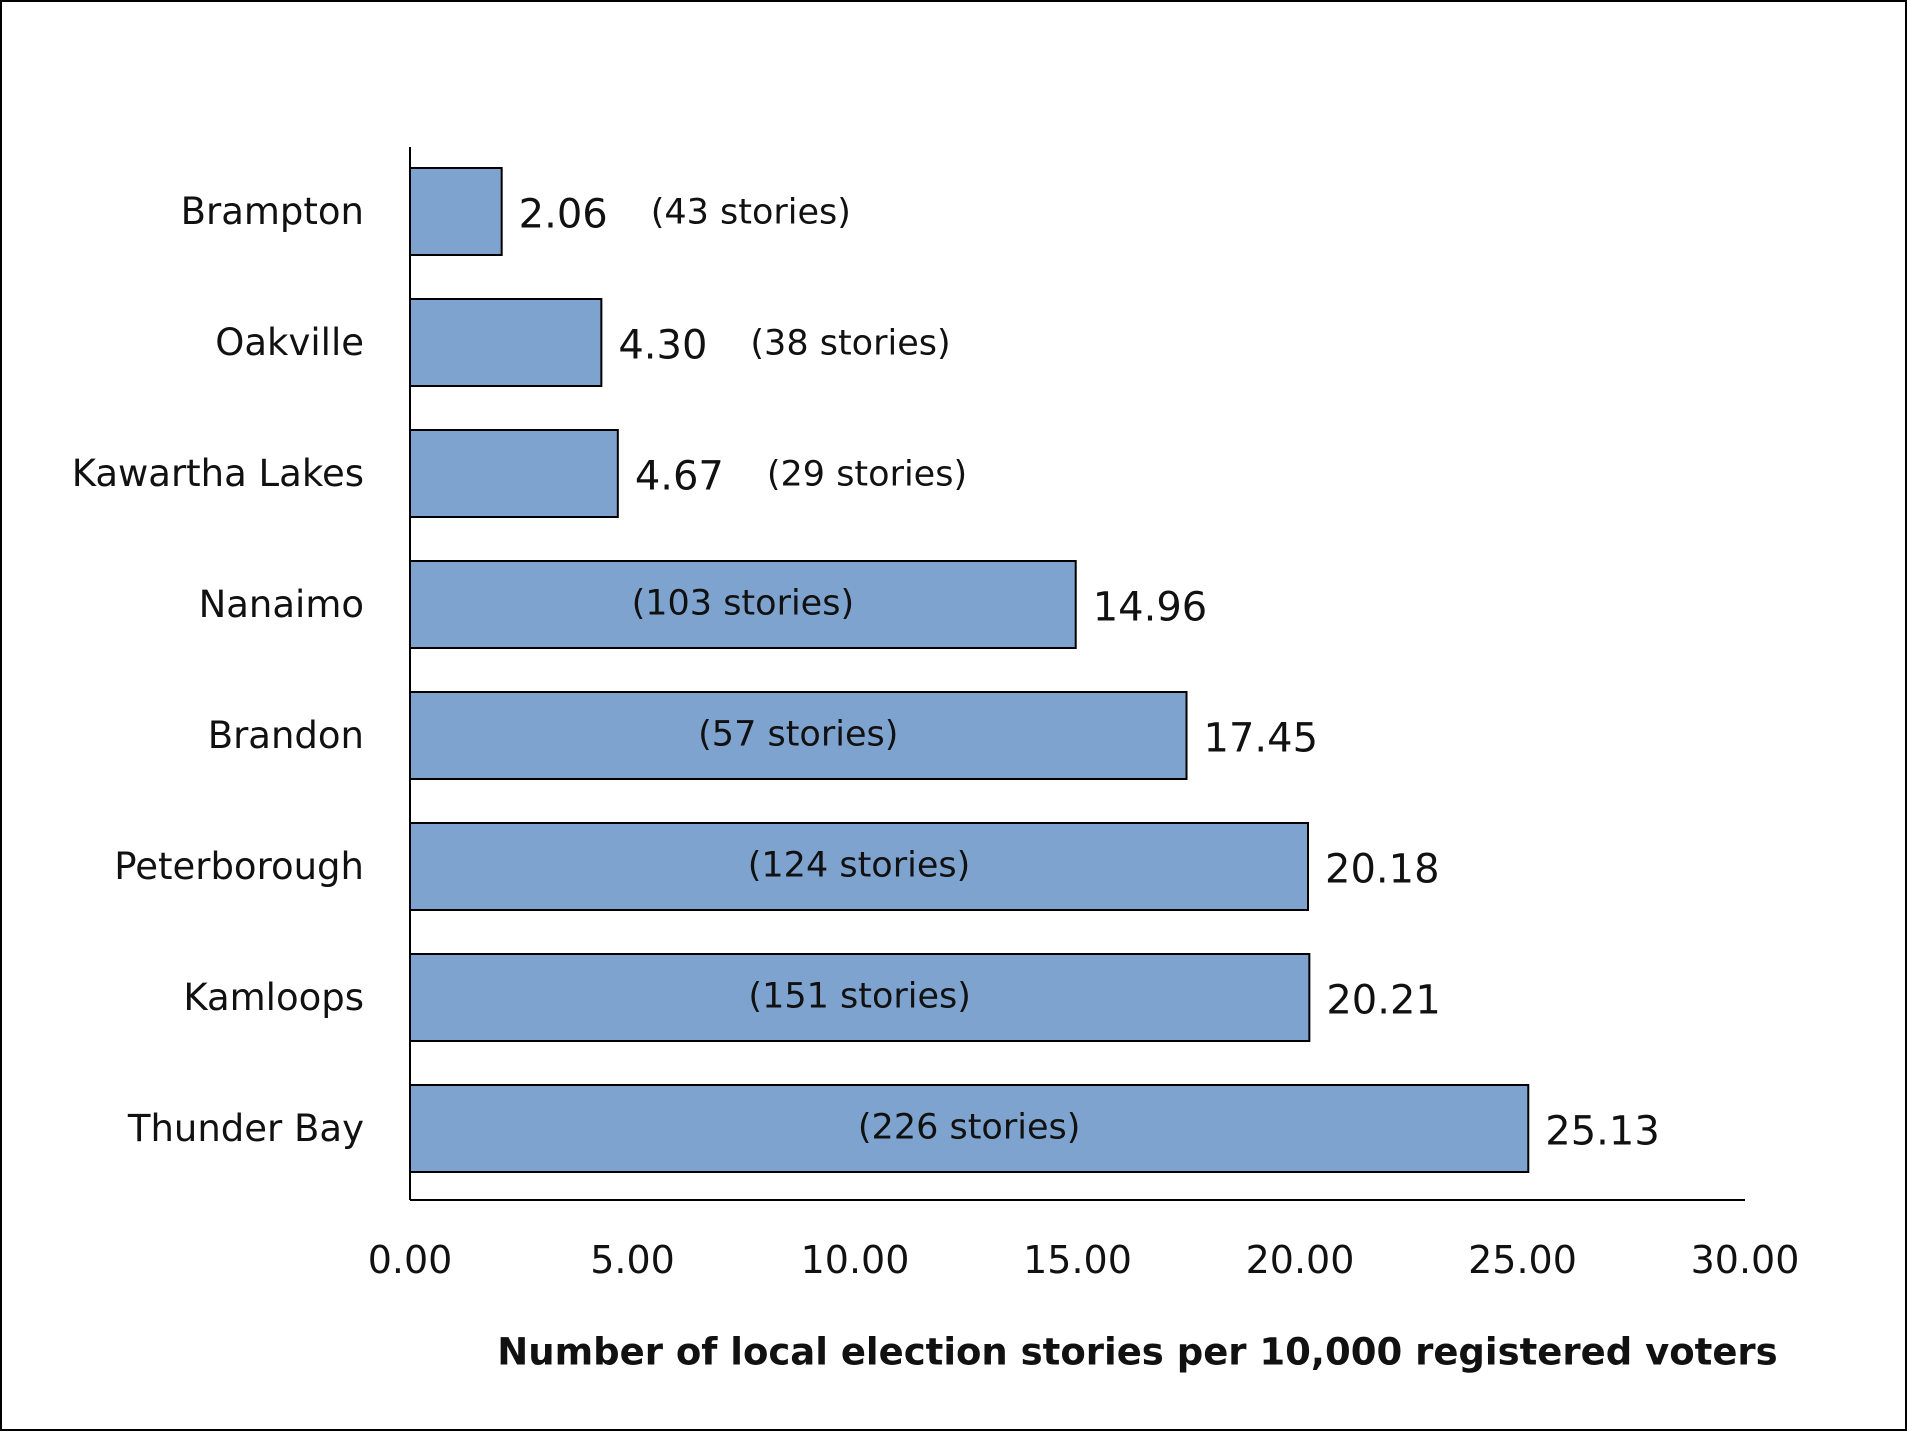 Image resolution: width=1907 pixels, height=1433 pixels. Describe the element at coordinates (289, 342) in the screenshot. I see `category-label: Oakville` at that location.